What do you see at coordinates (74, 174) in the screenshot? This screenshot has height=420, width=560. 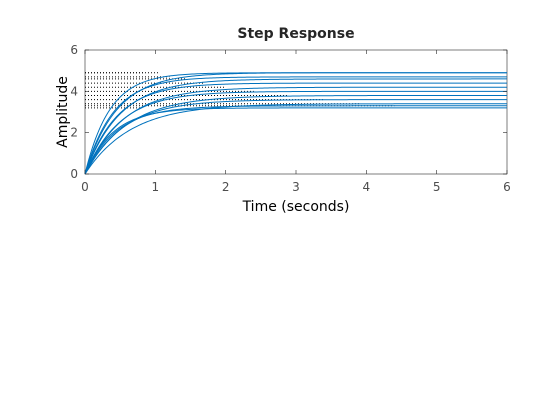 I see `y-tick-label: 0` at bounding box center [74, 174].